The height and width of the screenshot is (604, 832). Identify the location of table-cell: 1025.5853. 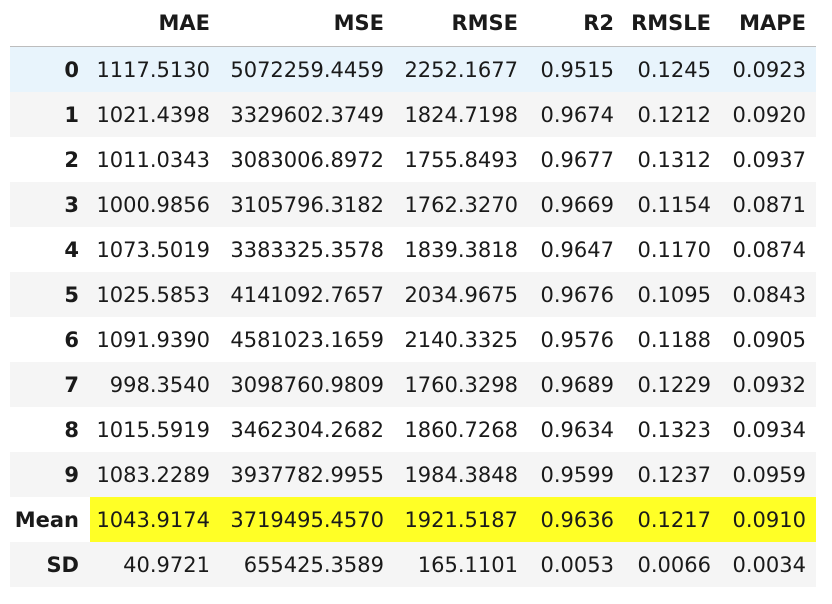
(153, 294).